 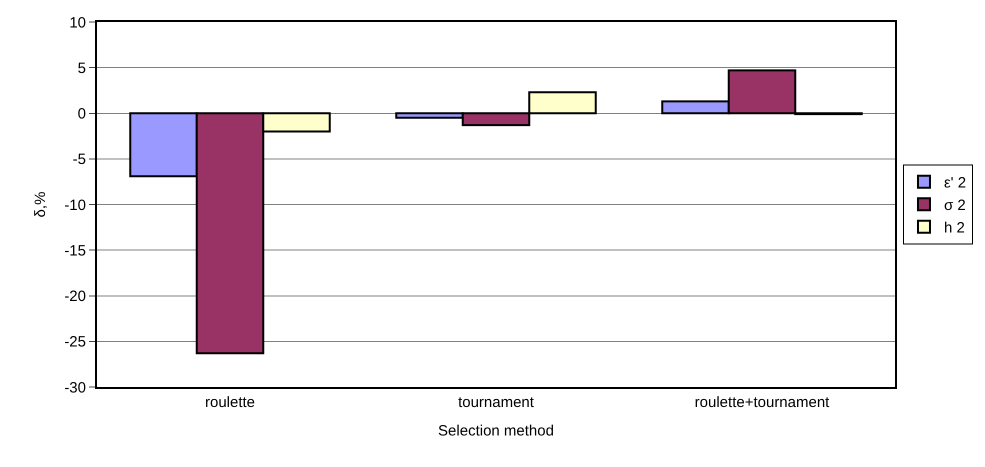 I want to click on y-tick-label: 0, so click(x=82, y=114).